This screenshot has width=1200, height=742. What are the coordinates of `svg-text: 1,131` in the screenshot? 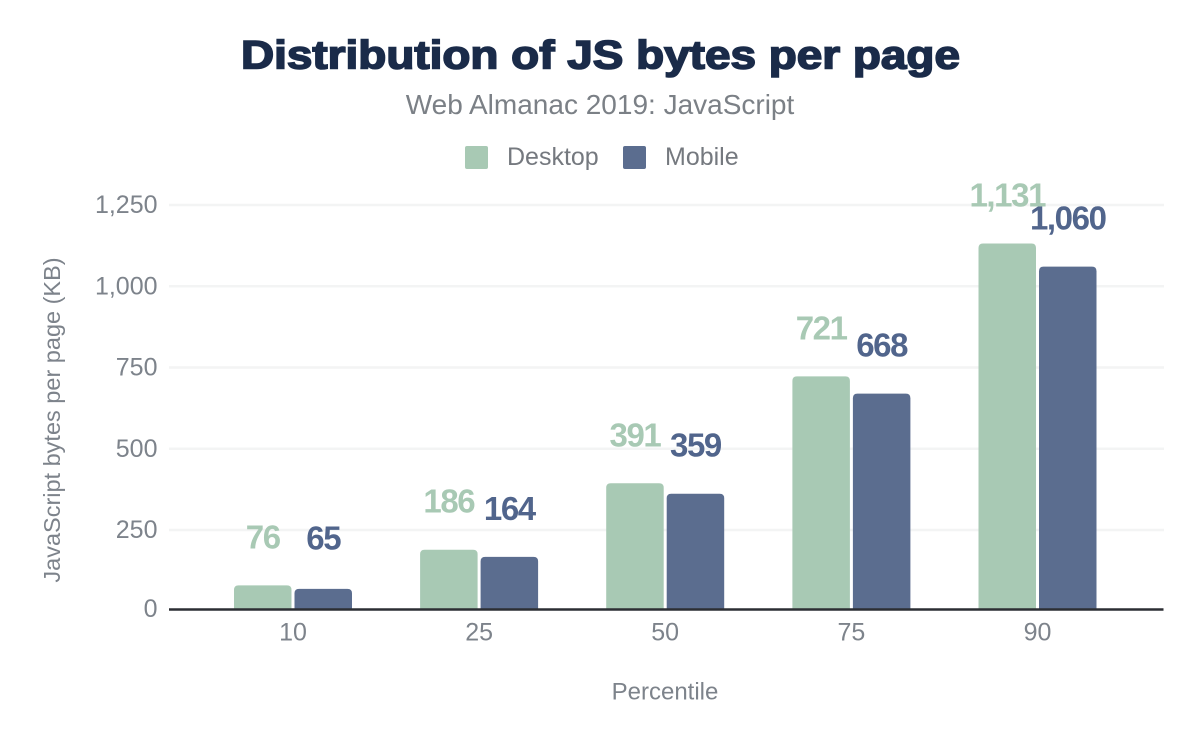 It's located at (1007, 195).